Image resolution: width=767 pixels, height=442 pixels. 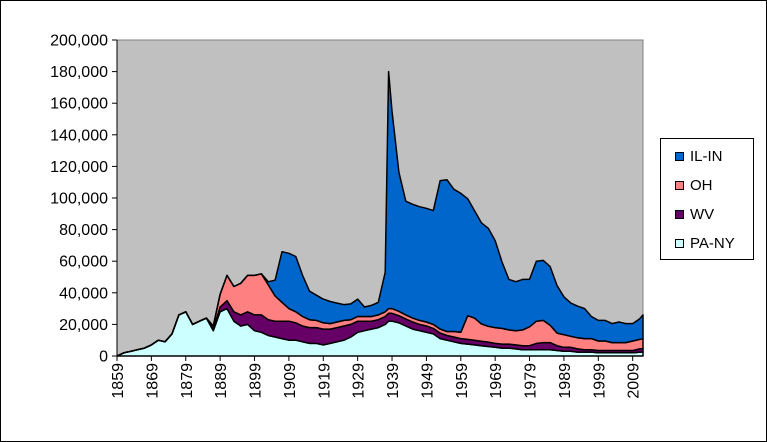 I want to click on y-tick-label: 0, so click(x=103, y=357).